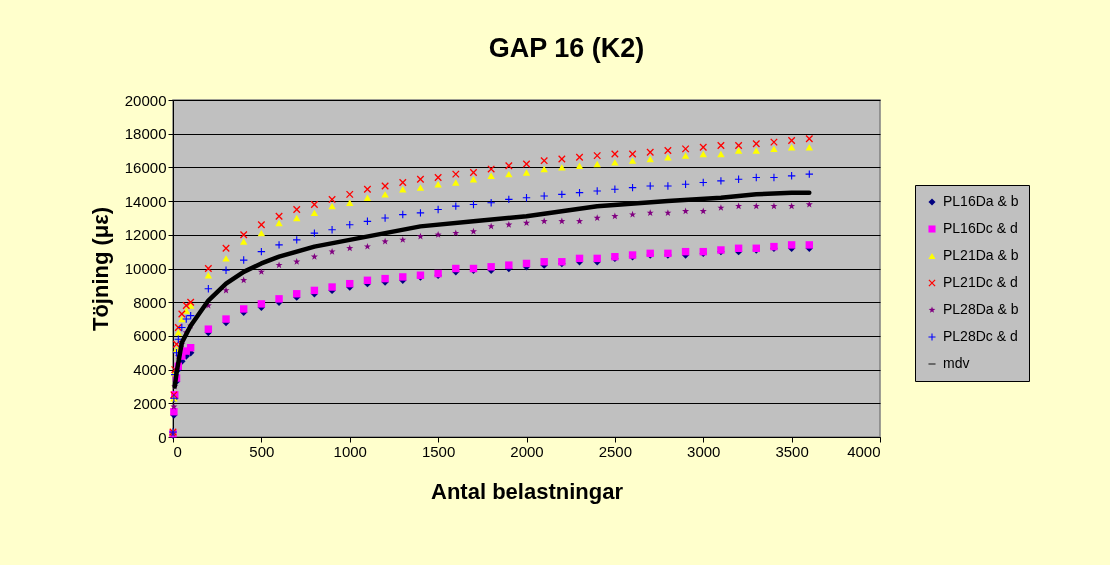 The height and width of the screenshot is (565, 1110). Describe the element at coordinates (566, 48) in the screenshot. I see `chart-title: GAP 16 (K2)` at that location.